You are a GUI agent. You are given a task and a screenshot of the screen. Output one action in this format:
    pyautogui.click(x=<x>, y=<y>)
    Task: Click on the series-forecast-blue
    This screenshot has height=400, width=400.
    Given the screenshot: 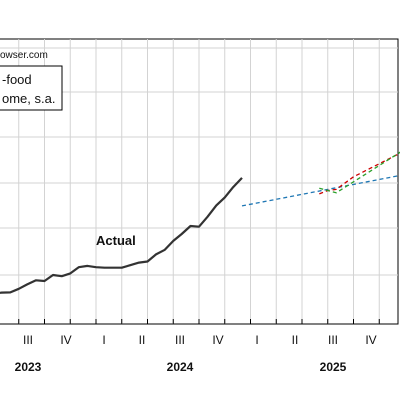 What is the action you would take?
    pyautogui.click(x=320, y=190)
    